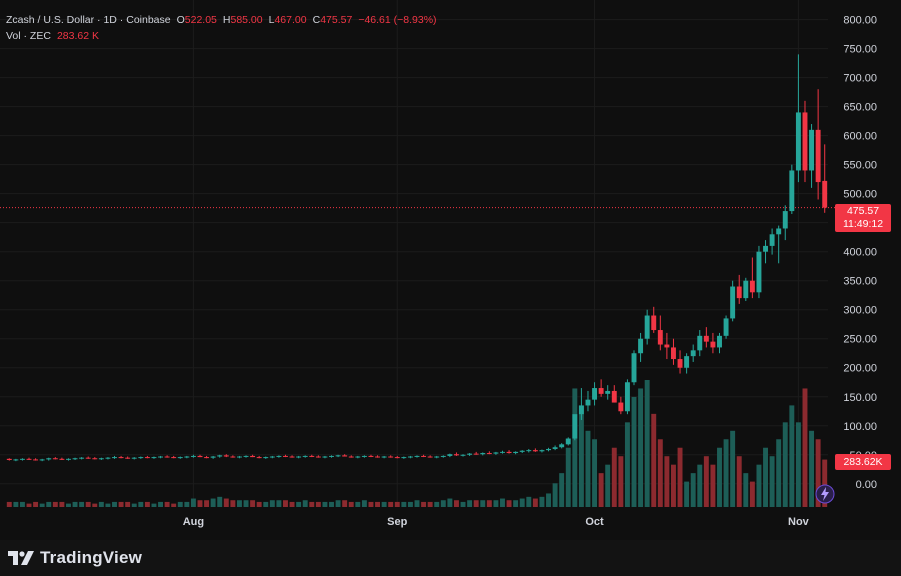  Describe the element at coordinates (397, 20) in the screenshot. I see `change-value: −46.61 (−8.93%)` at that location.